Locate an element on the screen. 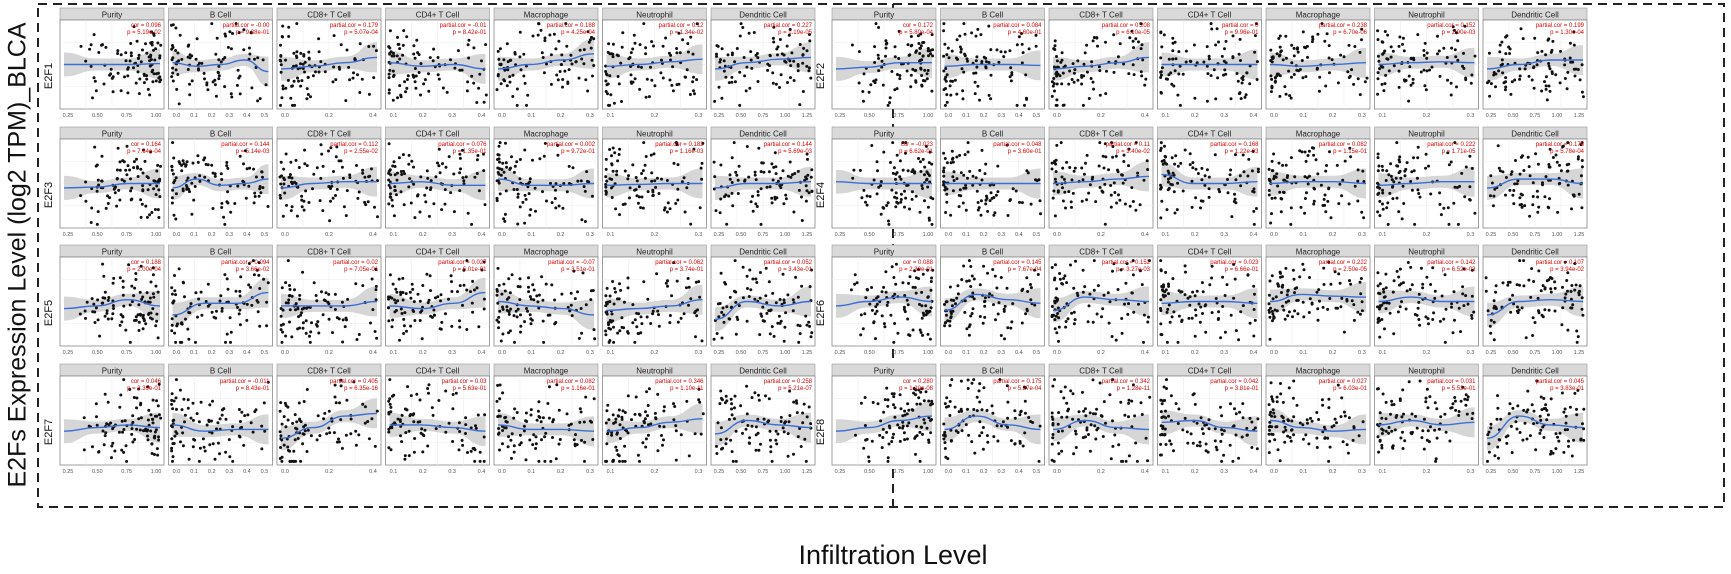 This screenshot has width=1731, height=574. stat-correlation: partial.cor = 0.082 is located at coordinates (1343, 145).